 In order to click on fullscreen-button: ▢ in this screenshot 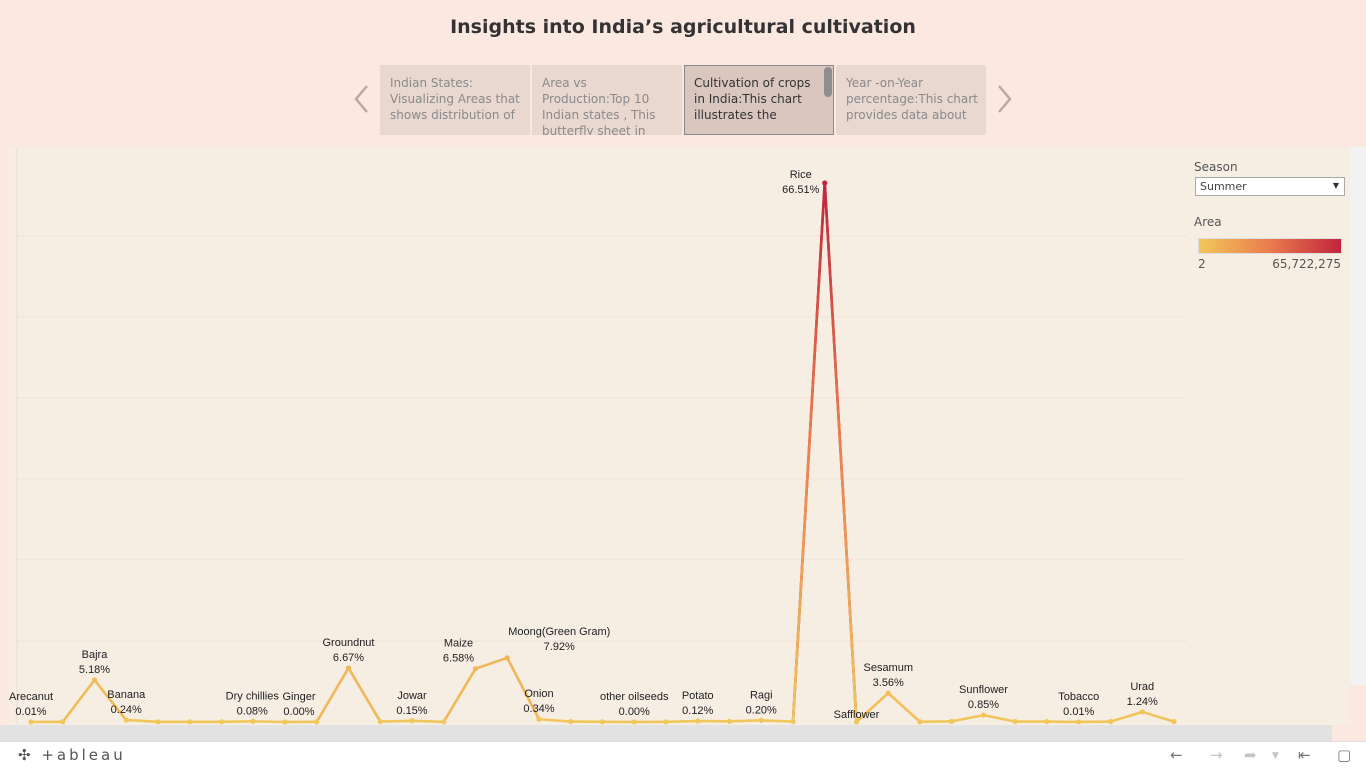, I will do `click(1344, 755)`.